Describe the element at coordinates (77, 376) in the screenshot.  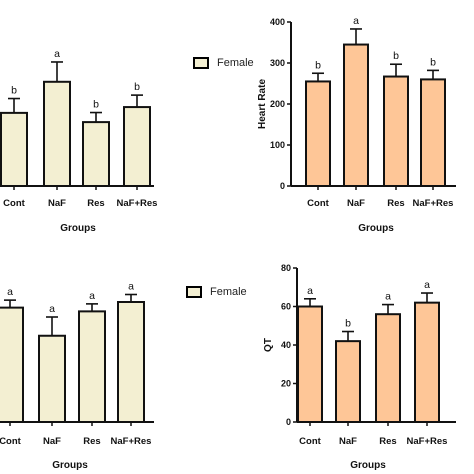
I see `chart-bottom-left: a Cont a NaF a Res a NaF+Res Groups` at that location.